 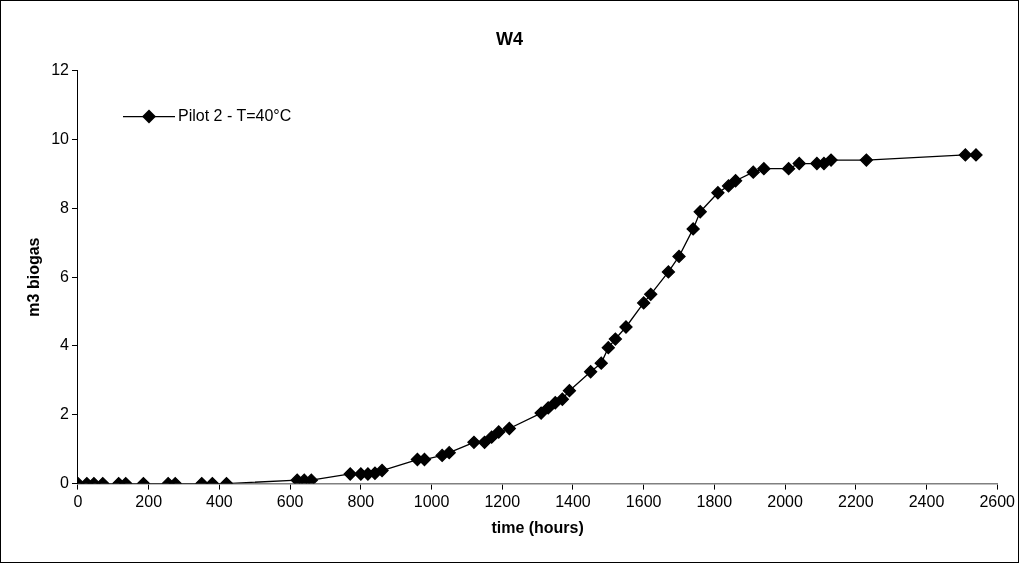 What do you see at coordinates (785, 501) in the screenshot?
I see `x-tick-label: 2000` at bounding box center [785, 501].